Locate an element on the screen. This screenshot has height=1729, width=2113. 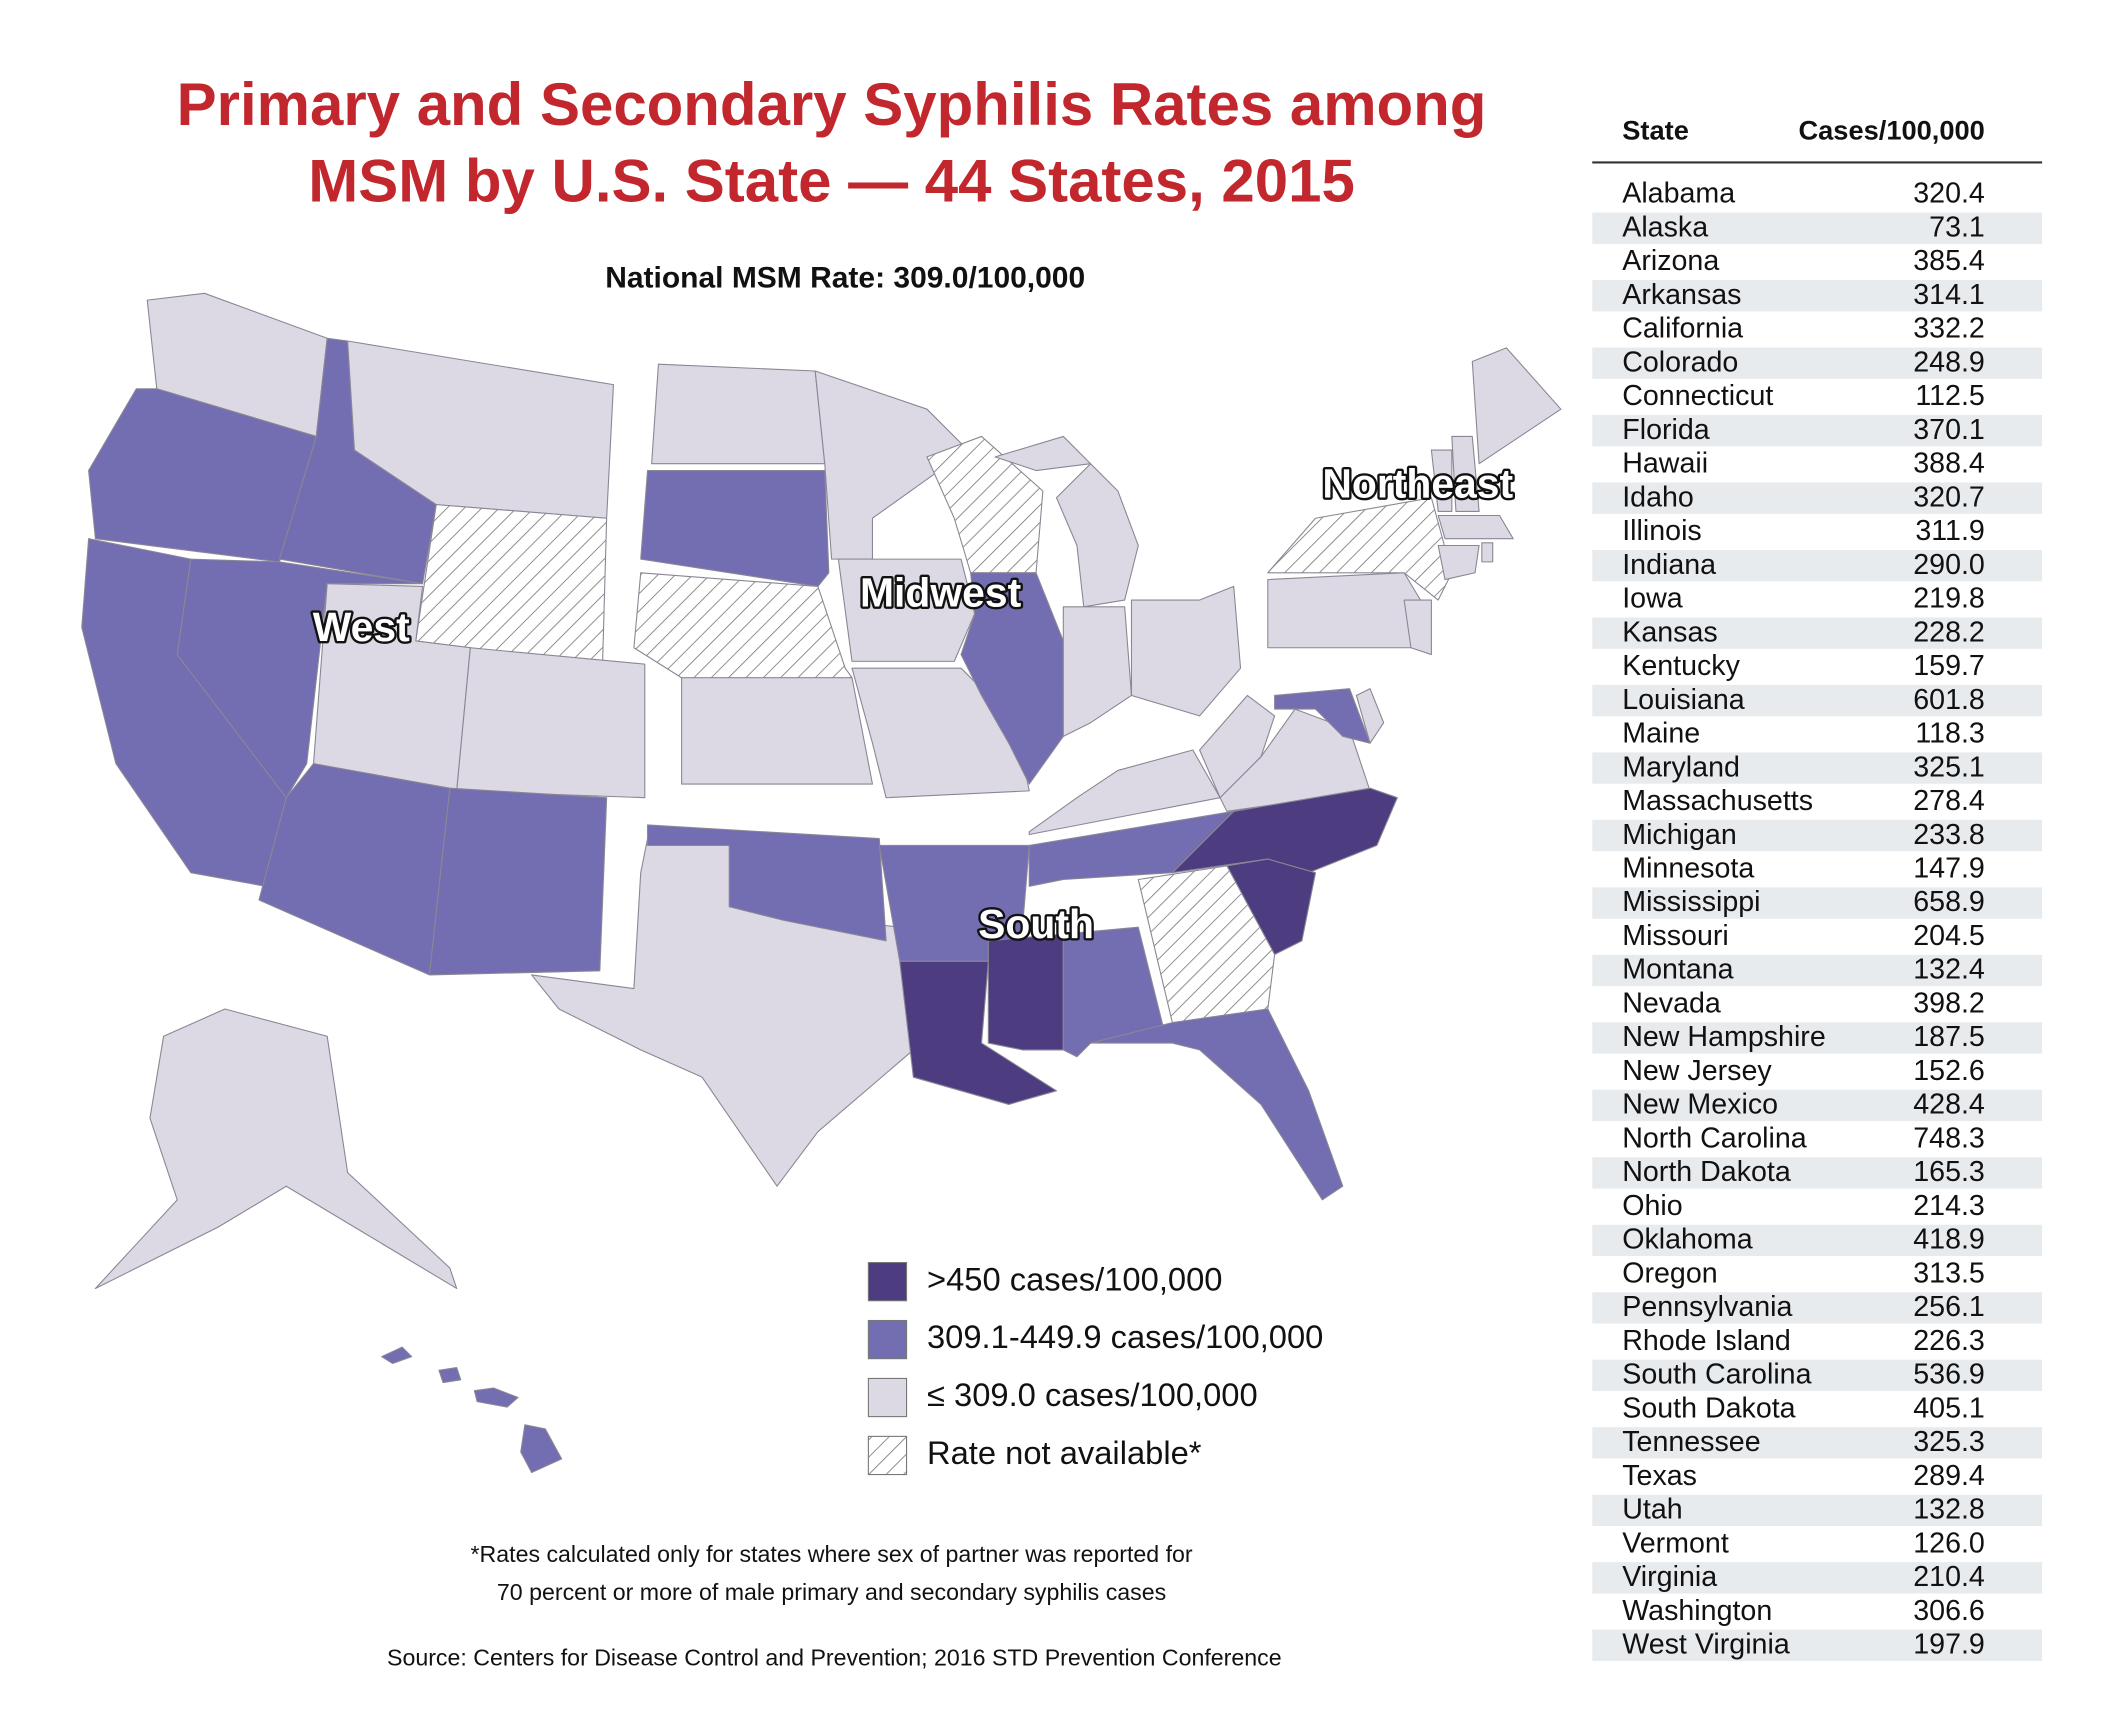
state-rate: 233.8 is located at coordinates (1949, 835).